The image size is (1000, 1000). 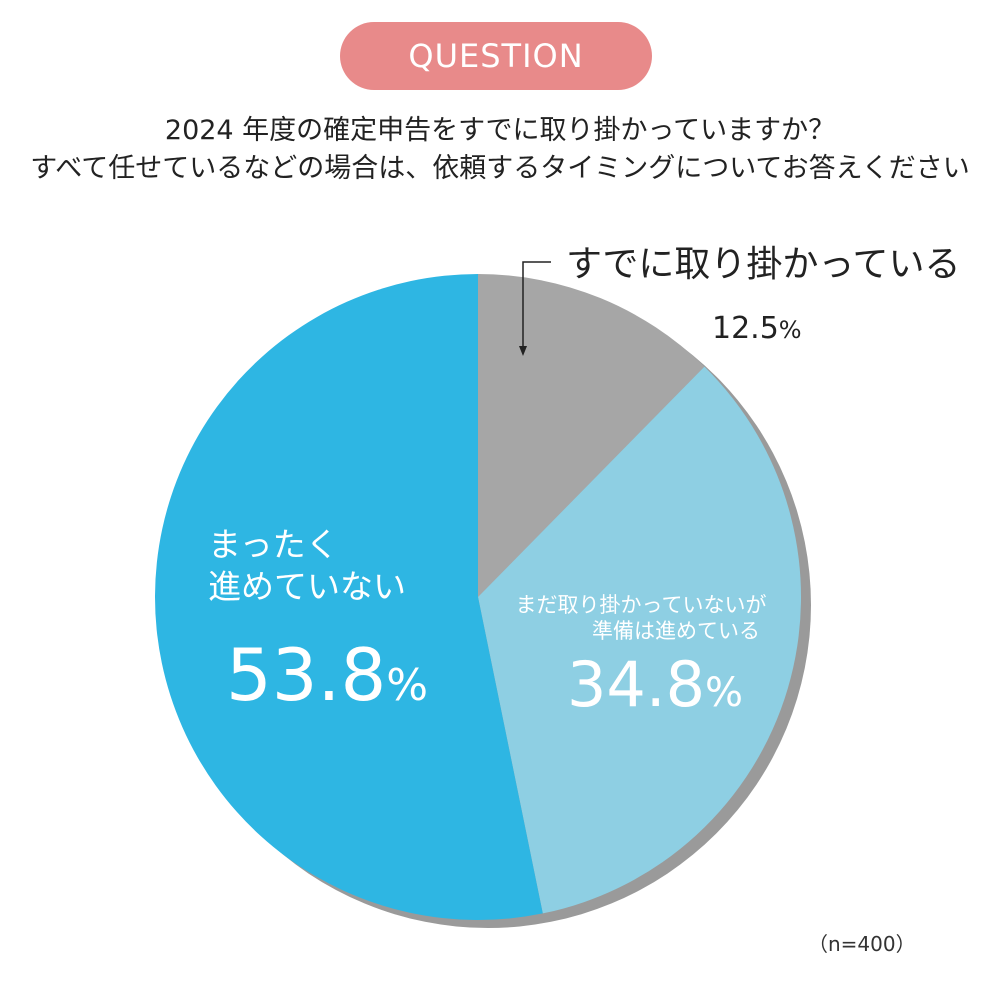 I want to click on slice-1-value: 12.5%, so click(x=757, y=328).